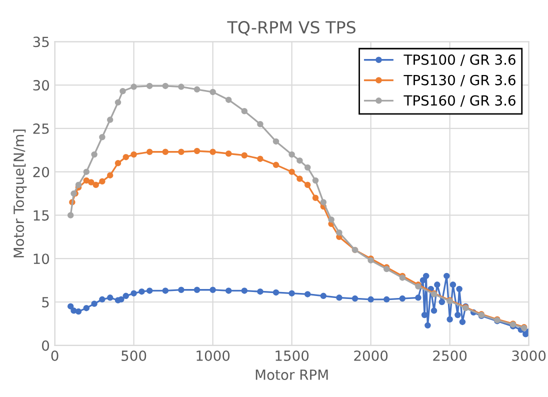 This screenshot has height=397, width=548. What do you see at coordinates (41, 172) in the screenshot?
I see `y-tick-label: 20` at bounding box center [41, 172].